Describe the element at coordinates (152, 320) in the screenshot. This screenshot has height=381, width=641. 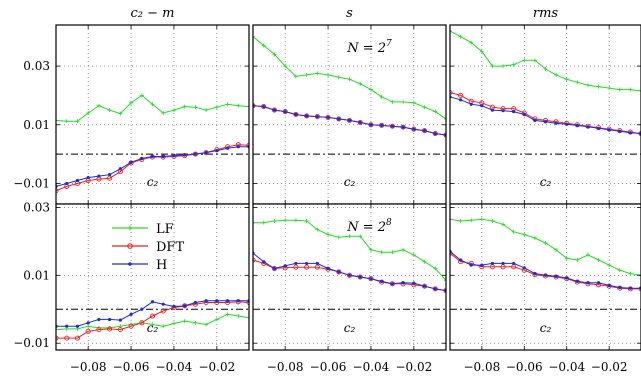
I see `series-line-dft` at that location.